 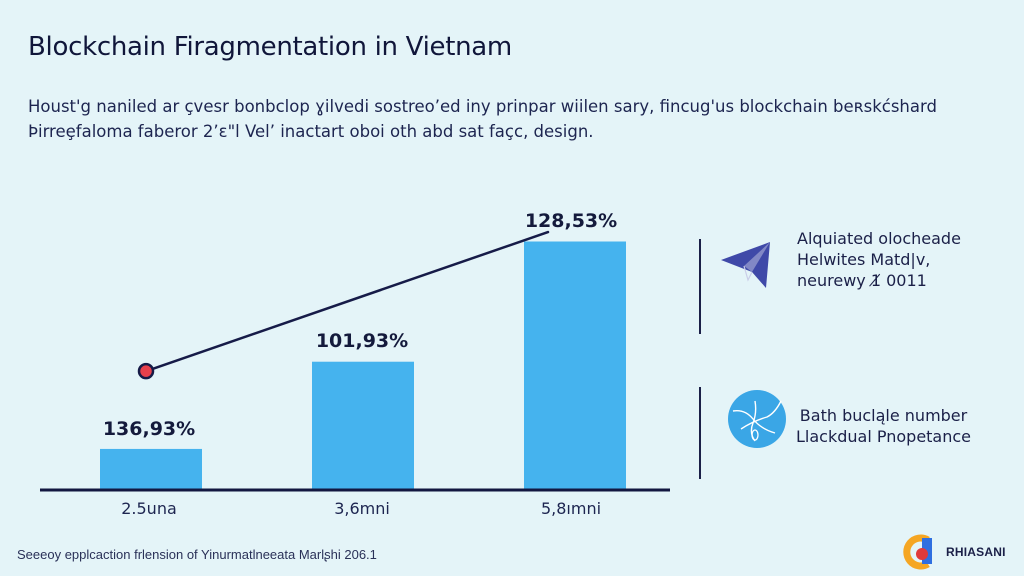 What do you see at coordinates (862, 280) in the screenshot?
I see `legend-line: neurewy 1̸ 0011` at bounding box center [862, 280].